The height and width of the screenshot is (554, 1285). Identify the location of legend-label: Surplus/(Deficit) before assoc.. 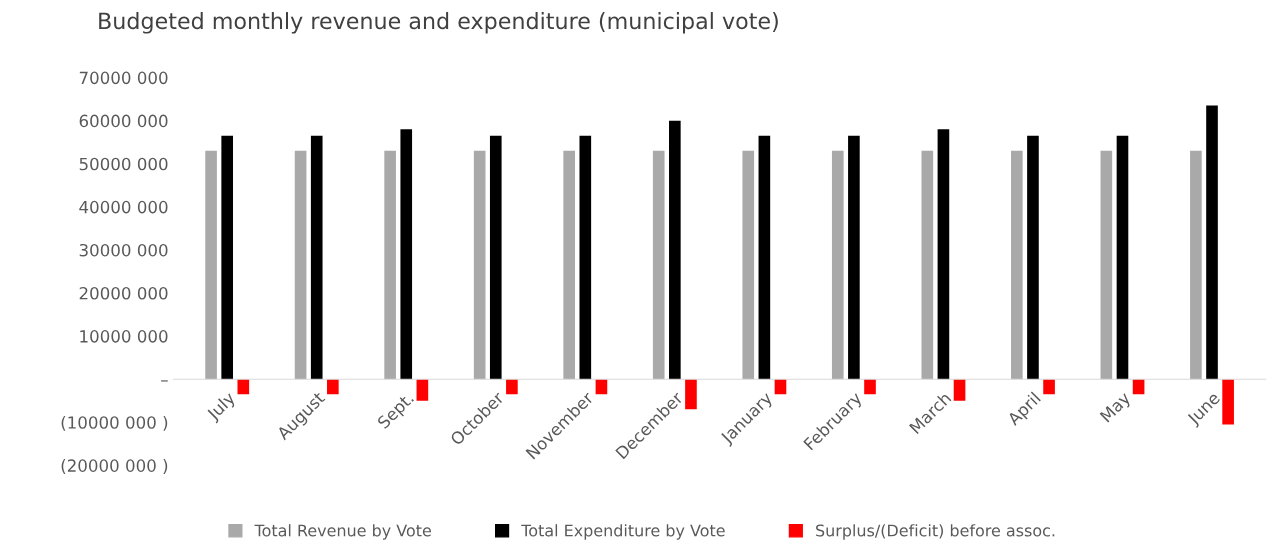
(935, 532).